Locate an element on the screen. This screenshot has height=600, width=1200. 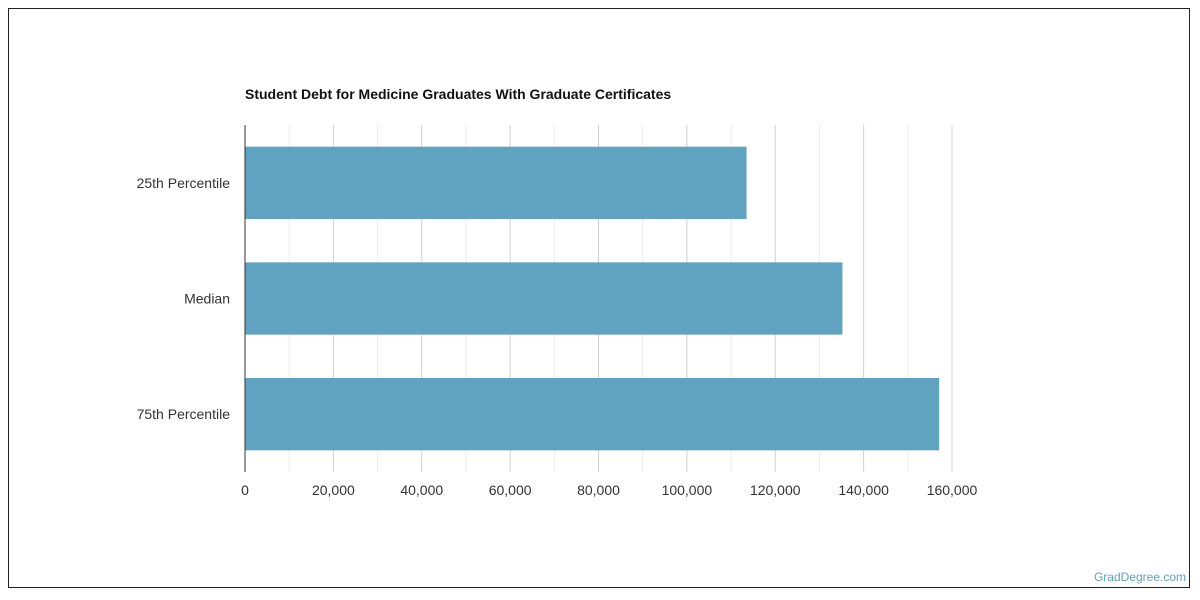
bar-25th-percentile is located at coordinates (496, 182).